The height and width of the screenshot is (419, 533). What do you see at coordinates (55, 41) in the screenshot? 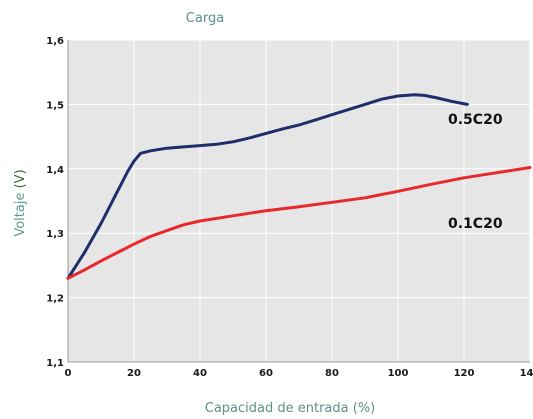
I see `y-tick-label: 1,6` at bounding box center [55, 41].